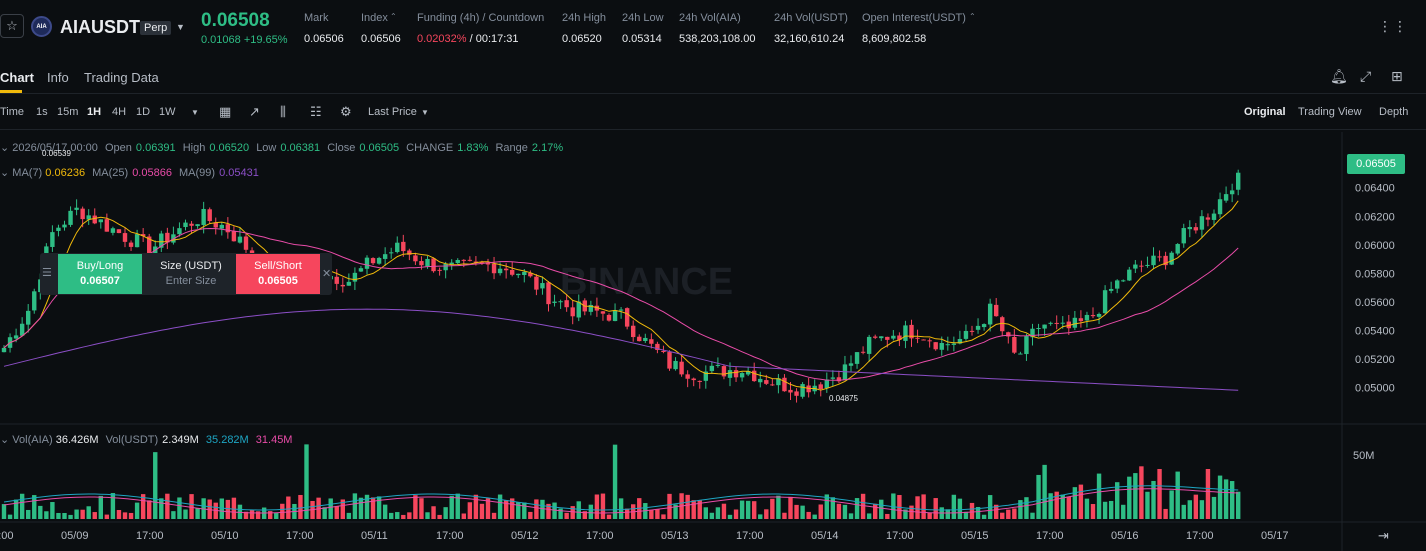  Describe the element at coordinates (225, 111) in the screenshot. I see `calendar-icon: ▦` at that location.